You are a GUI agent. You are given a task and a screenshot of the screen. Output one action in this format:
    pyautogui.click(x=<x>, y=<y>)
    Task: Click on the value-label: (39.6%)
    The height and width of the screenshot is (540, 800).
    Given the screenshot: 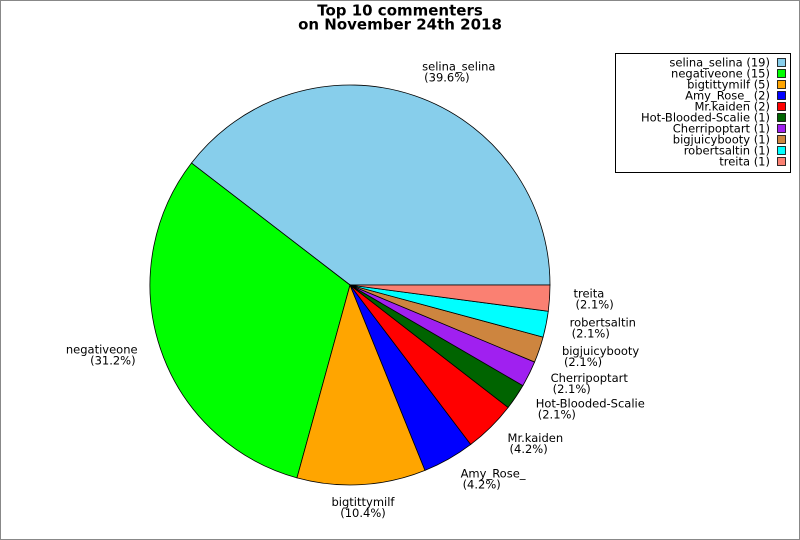 What is the action you would take?
    pyautogui.click(x=447, y=77)
    